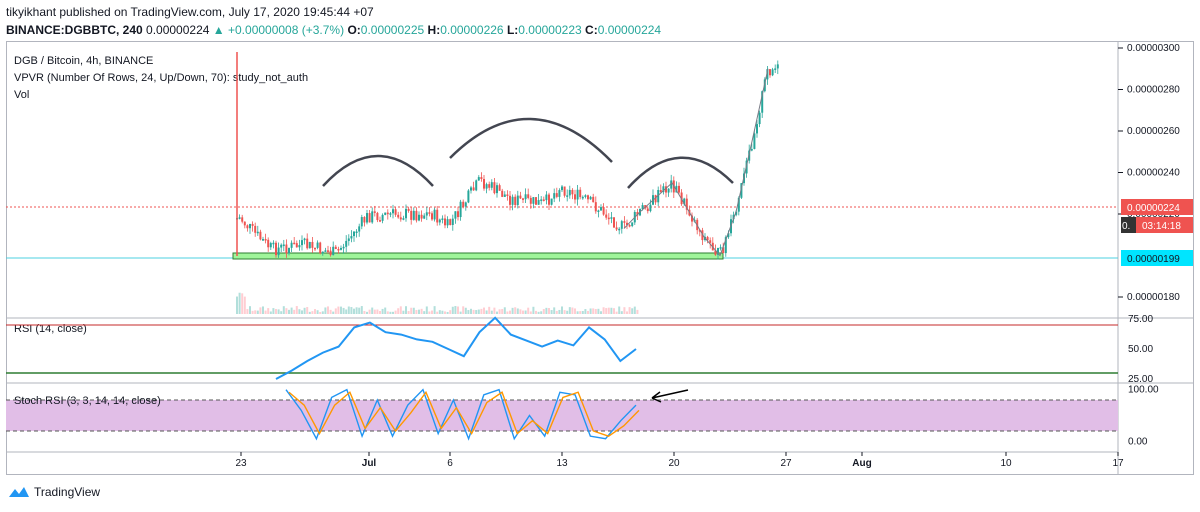  I want to click on stoch-d-line, so click(464, 413).